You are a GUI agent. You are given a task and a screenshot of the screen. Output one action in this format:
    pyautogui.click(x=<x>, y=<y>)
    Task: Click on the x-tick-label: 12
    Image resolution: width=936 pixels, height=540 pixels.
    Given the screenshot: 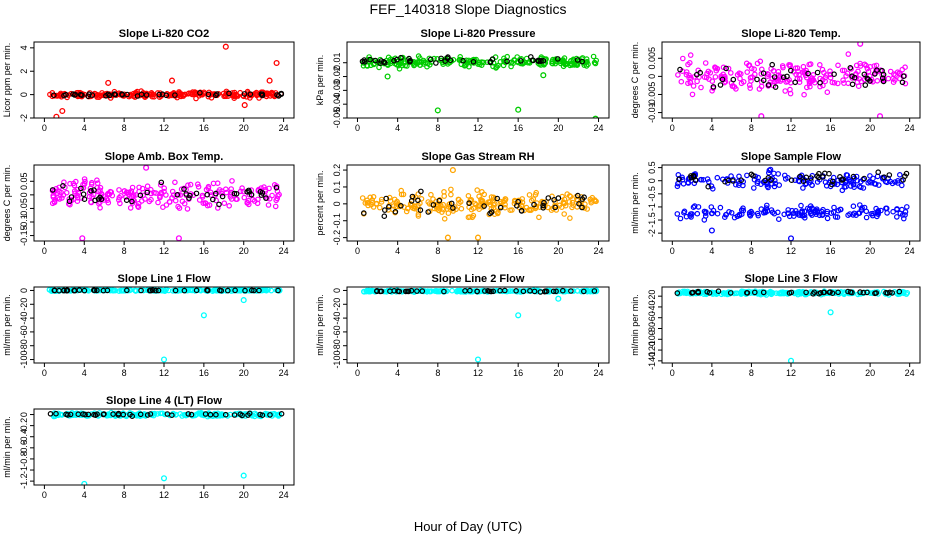 What is the action you would take?
    pyautogui.click(x=478, y=251)
    